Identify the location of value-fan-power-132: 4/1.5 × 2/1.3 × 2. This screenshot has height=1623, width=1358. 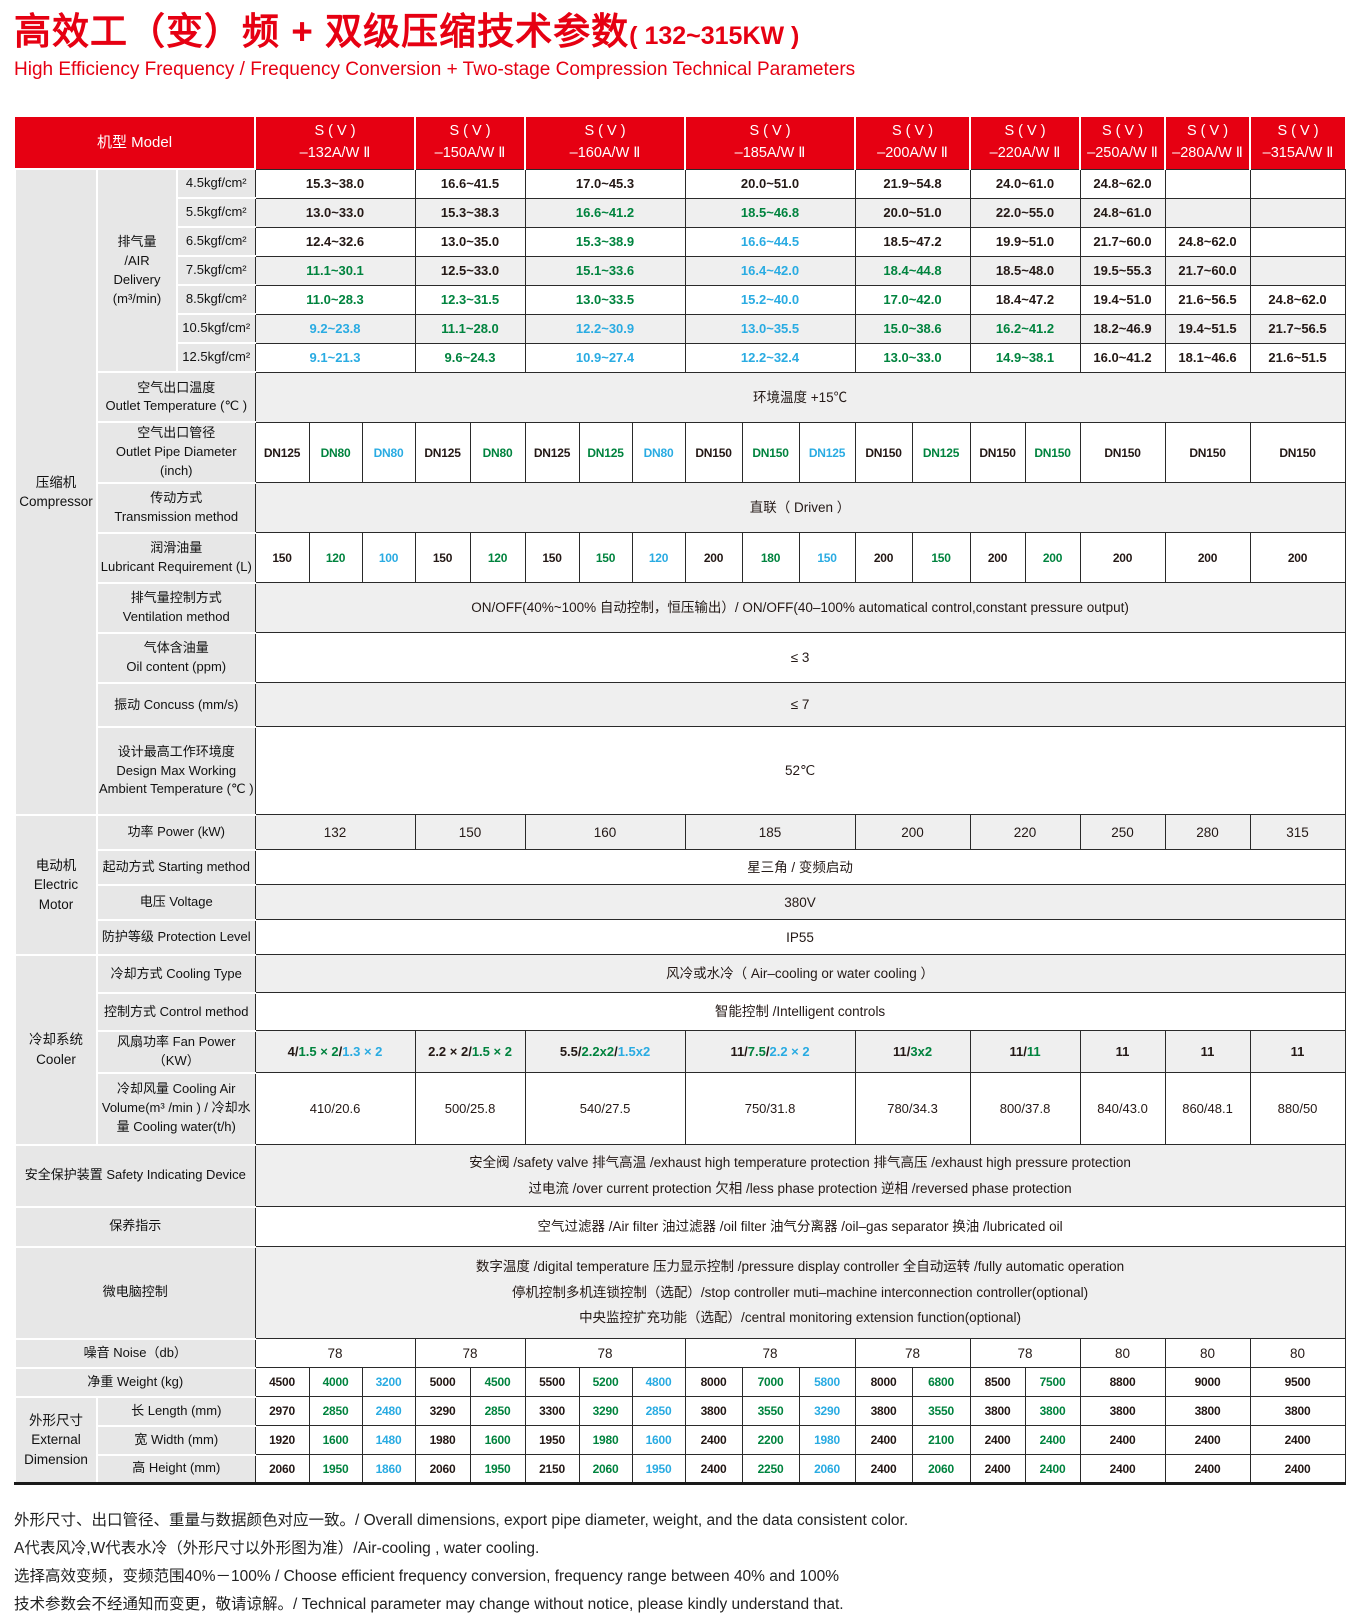
(335, 1052).